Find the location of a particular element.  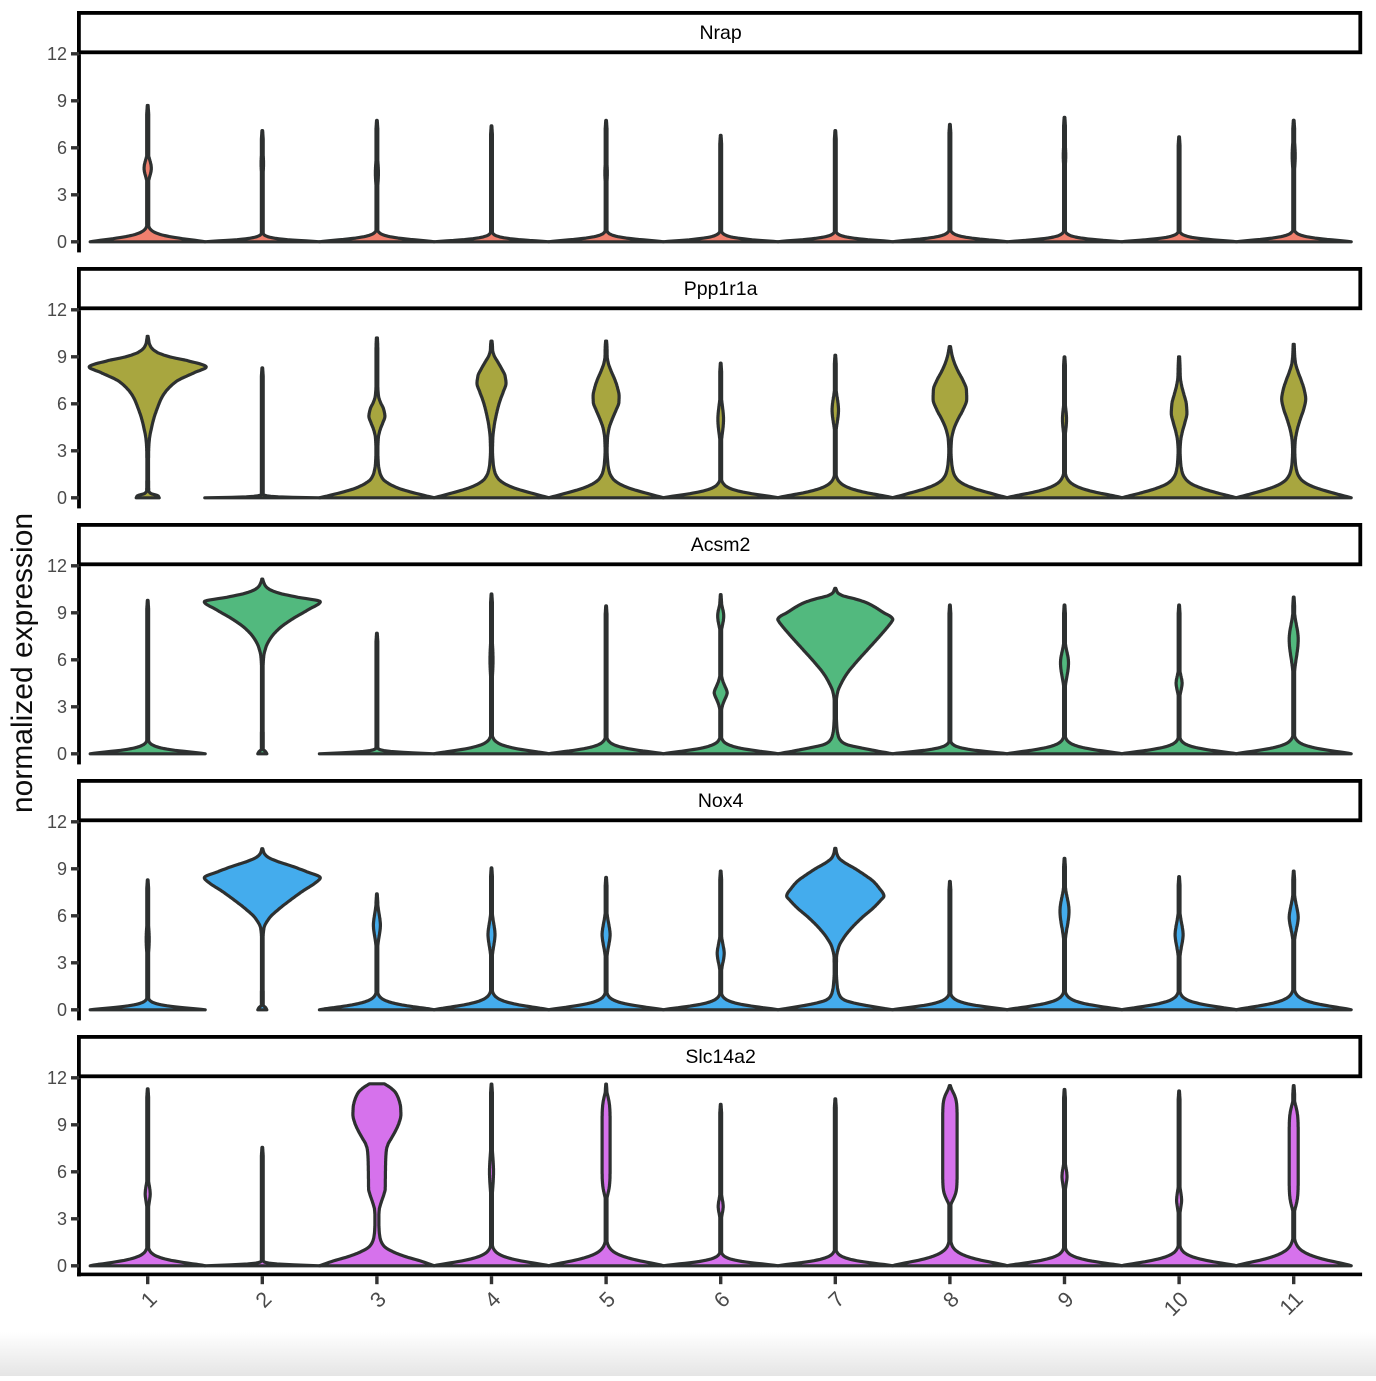

svg-text: Slc14a2 is located at coordinates (720, 1057).